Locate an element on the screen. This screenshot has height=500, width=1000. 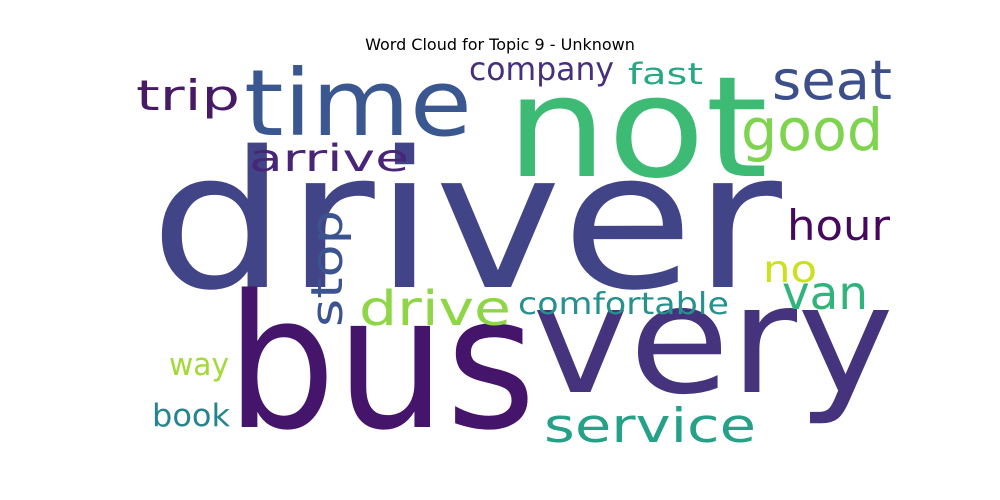
word-hour: hour is located at coordinates (839, 225).